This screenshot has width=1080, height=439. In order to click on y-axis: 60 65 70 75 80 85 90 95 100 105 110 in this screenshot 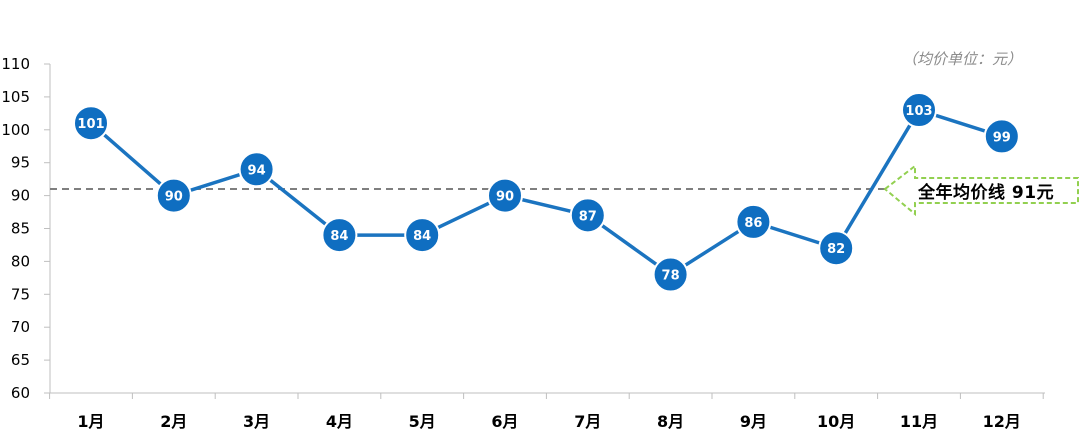, I will do `click(26, 228)`.